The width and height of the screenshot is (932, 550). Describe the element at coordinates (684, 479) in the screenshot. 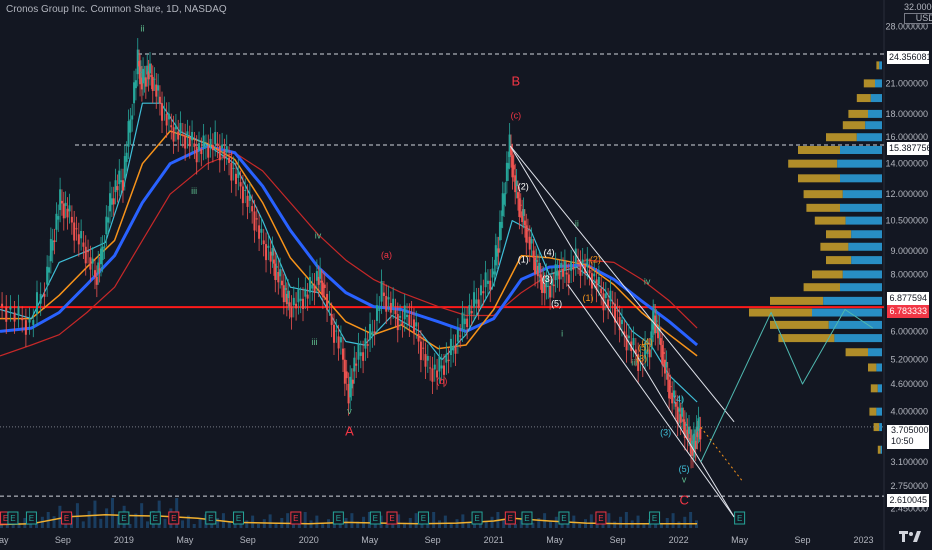

I see `wave-label: v` at that location.